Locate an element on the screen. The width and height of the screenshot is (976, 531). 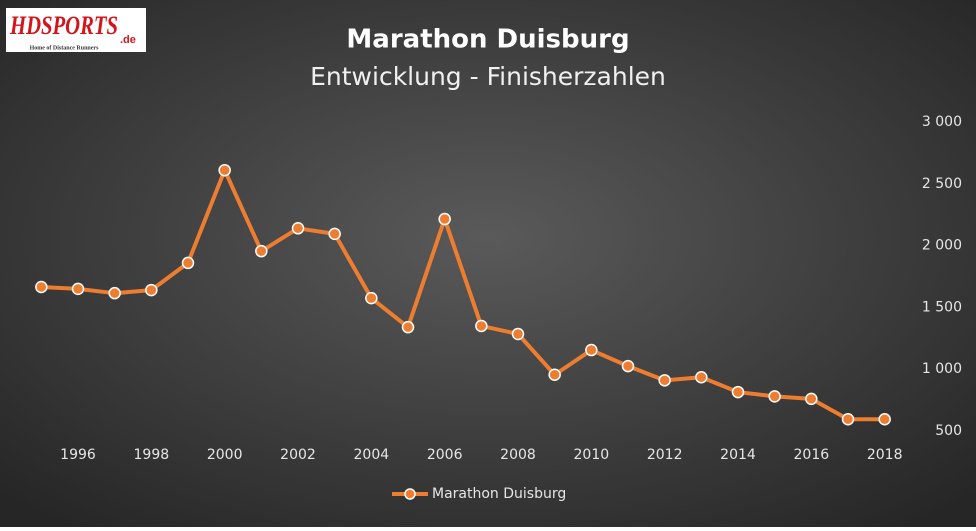
y-tick-label: 2 000 is located at coordinates (942, 246).